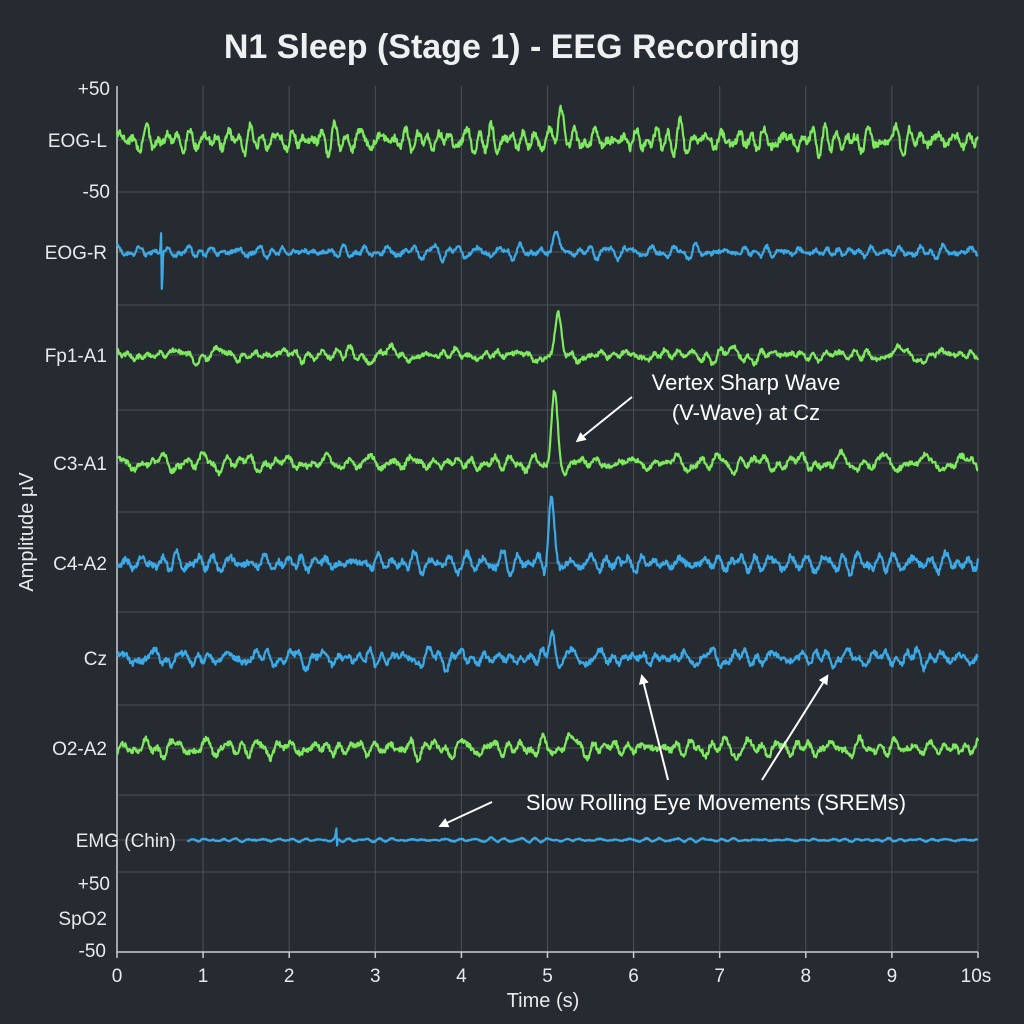  I want to click on x-tick-label: 10s, so click(976, 976).